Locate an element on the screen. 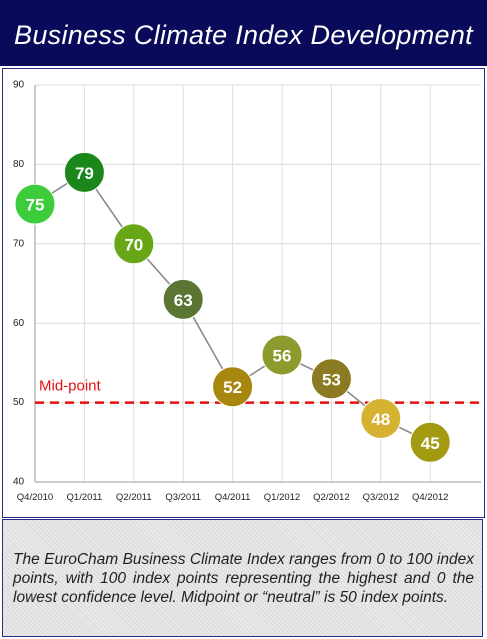 This screenshot has height=639, width=487. x-tick-label: Q4/2012 is located at coordinates (430, 497).